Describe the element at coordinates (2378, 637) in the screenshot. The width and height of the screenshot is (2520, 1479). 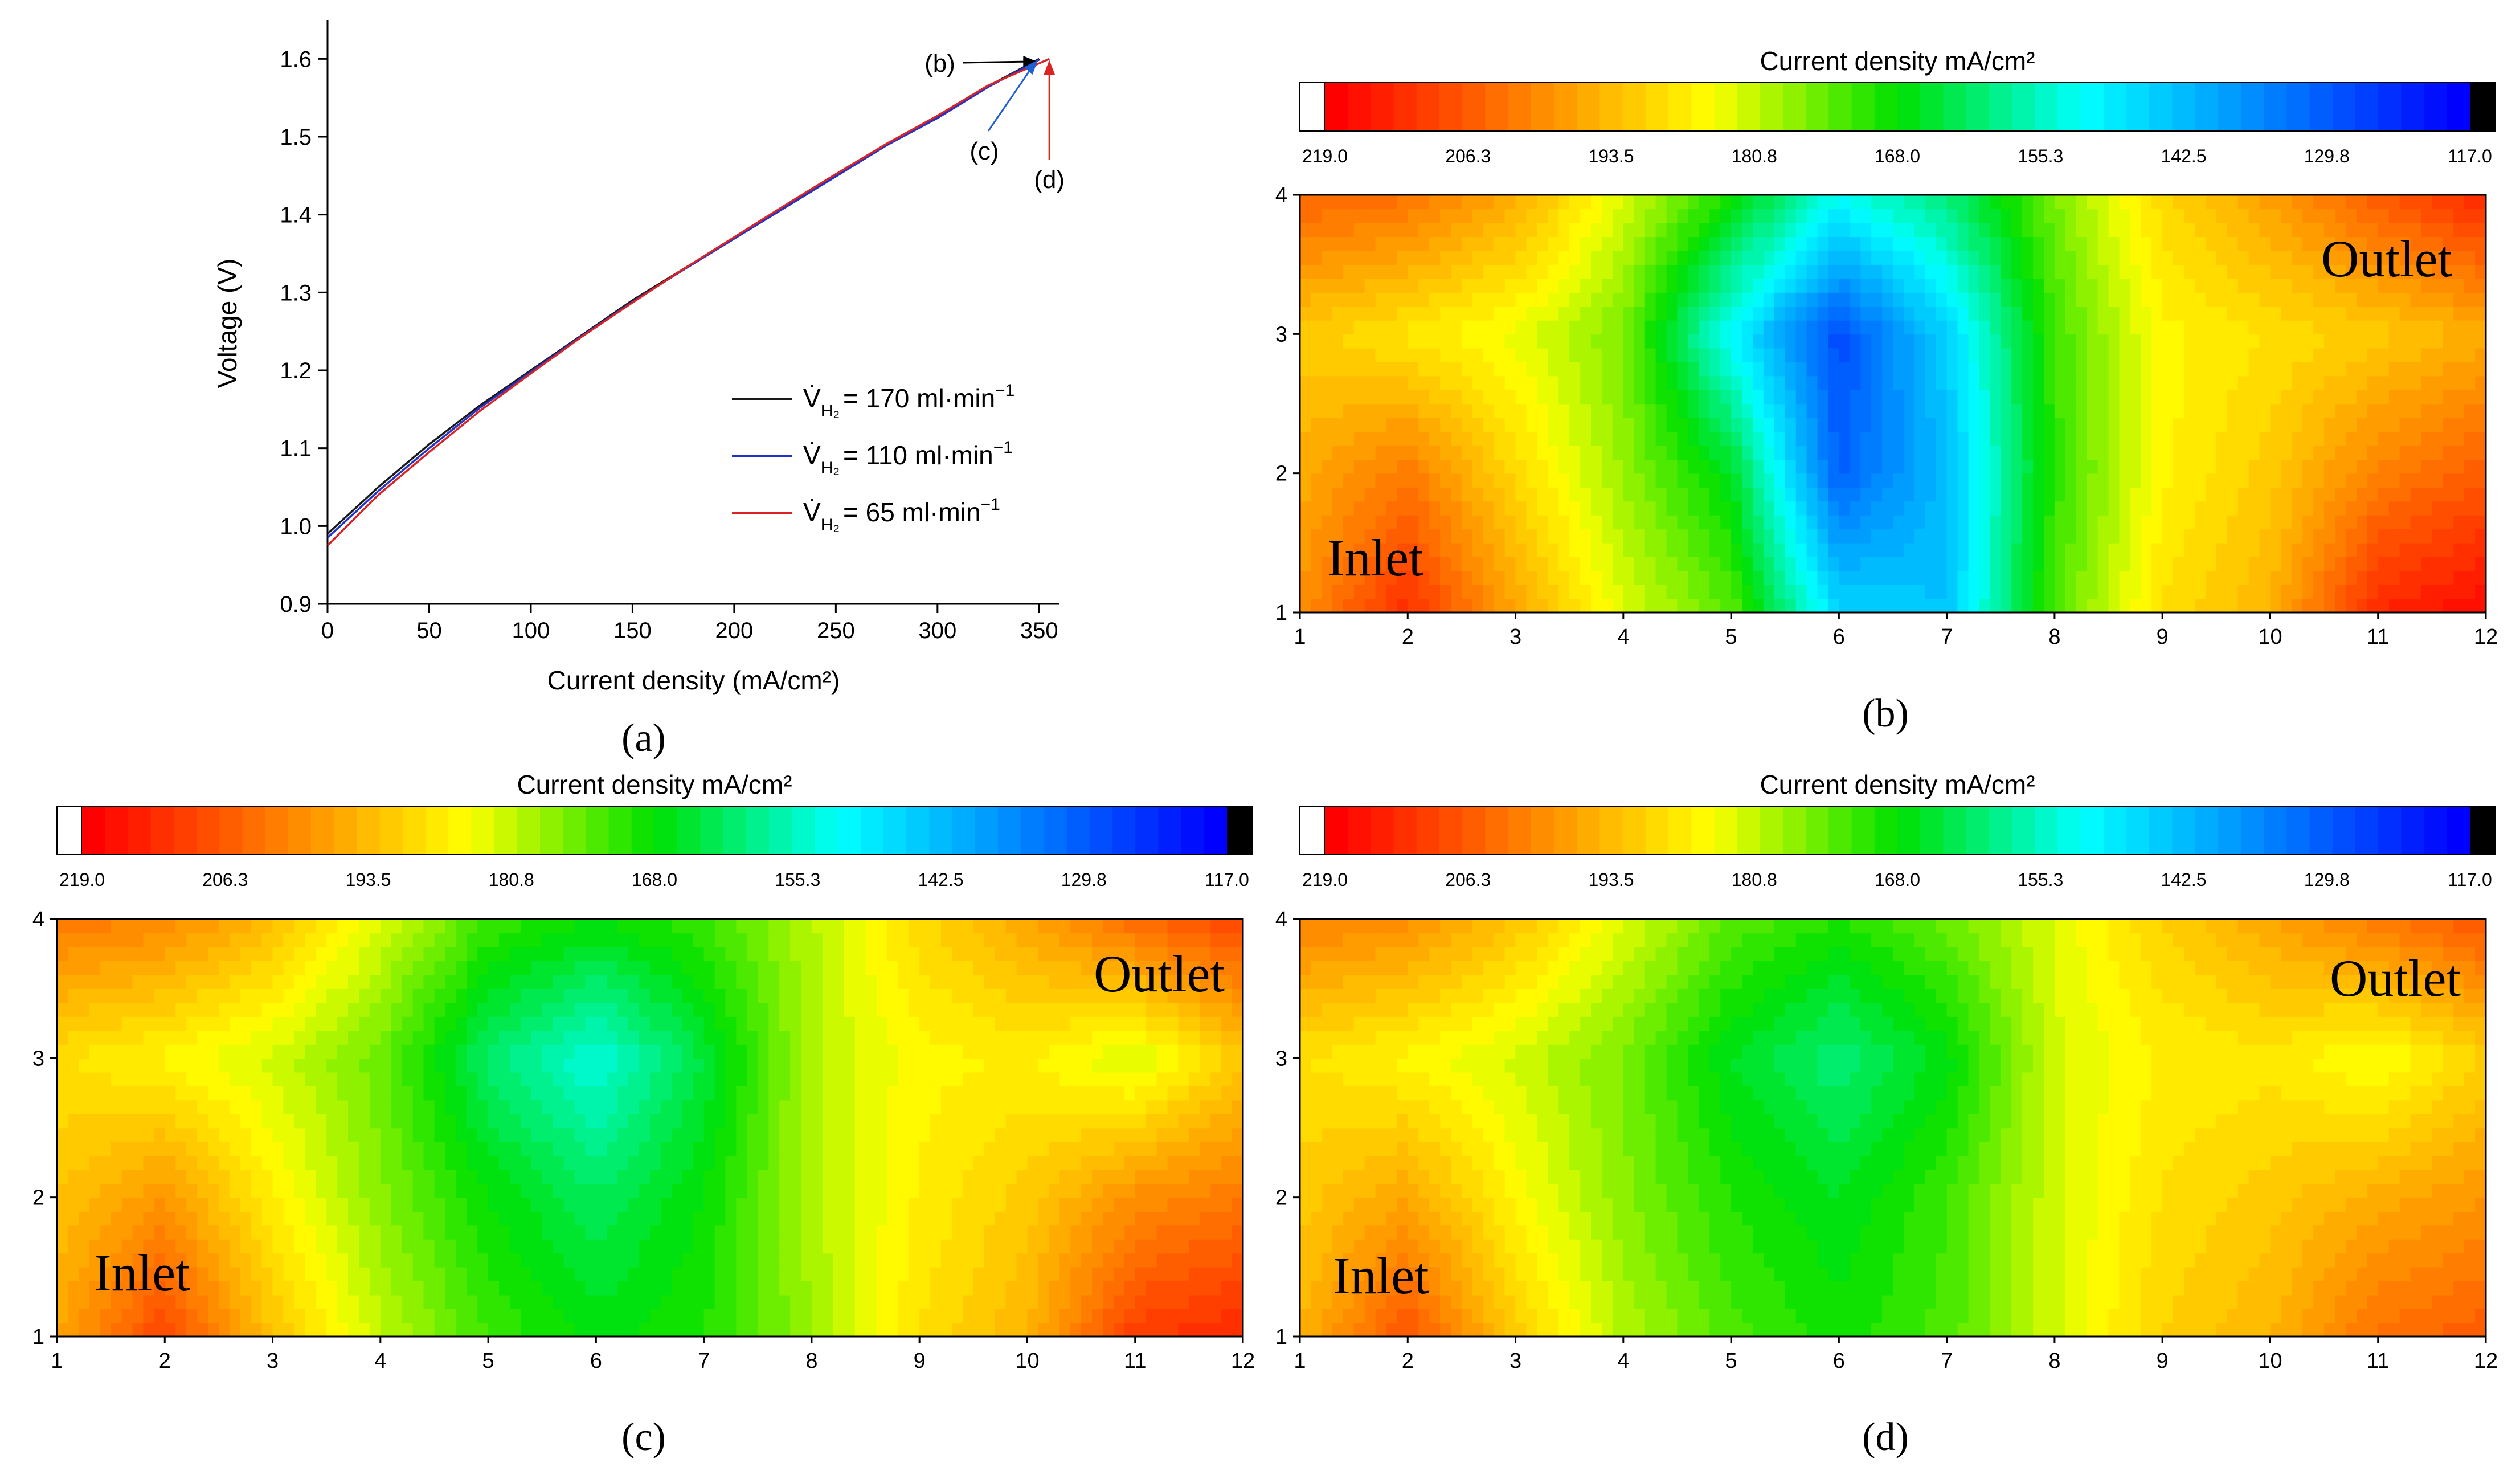
I see `x-tick-label: 11` at that location.